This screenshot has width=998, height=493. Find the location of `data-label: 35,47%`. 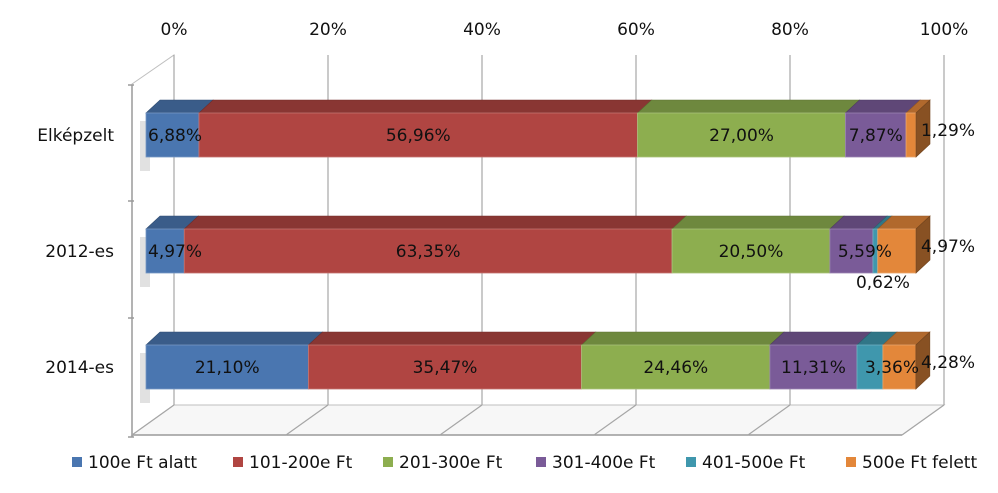

data-label: 35,47% is located at coordinates (445, 368).